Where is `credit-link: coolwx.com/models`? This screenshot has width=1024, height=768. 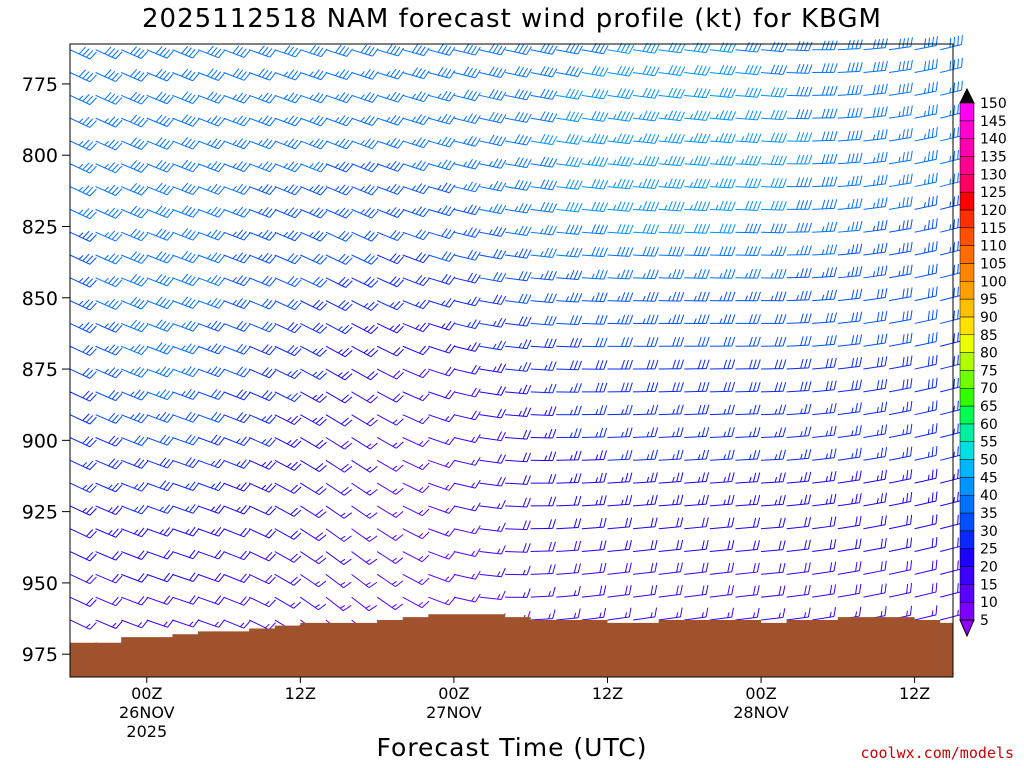 credit-link: coolwx.com/models is located at coordinates (937, 753).